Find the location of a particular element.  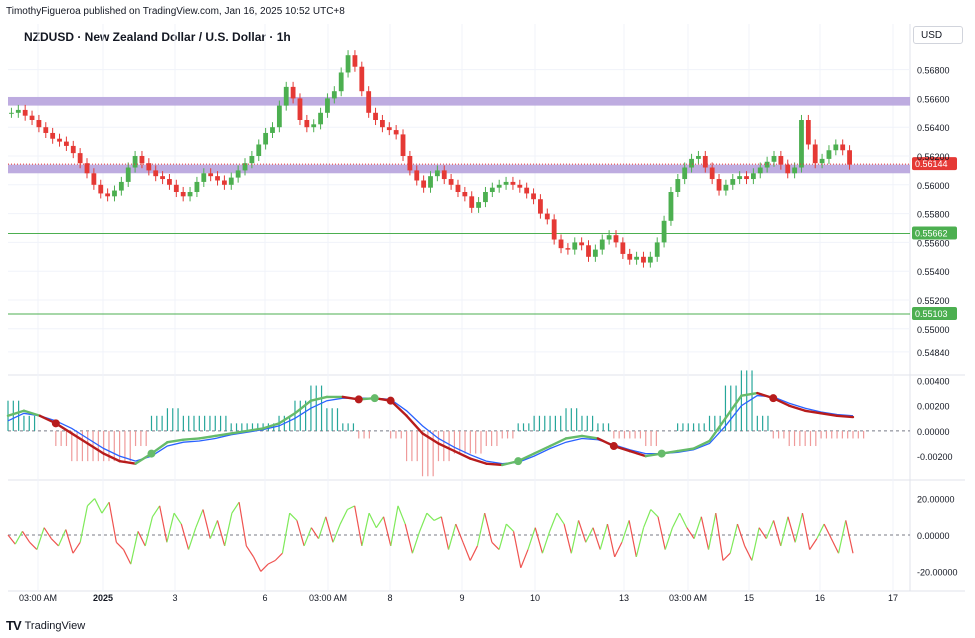

time-tick-label: 6 is located at coordinates (264, 598).